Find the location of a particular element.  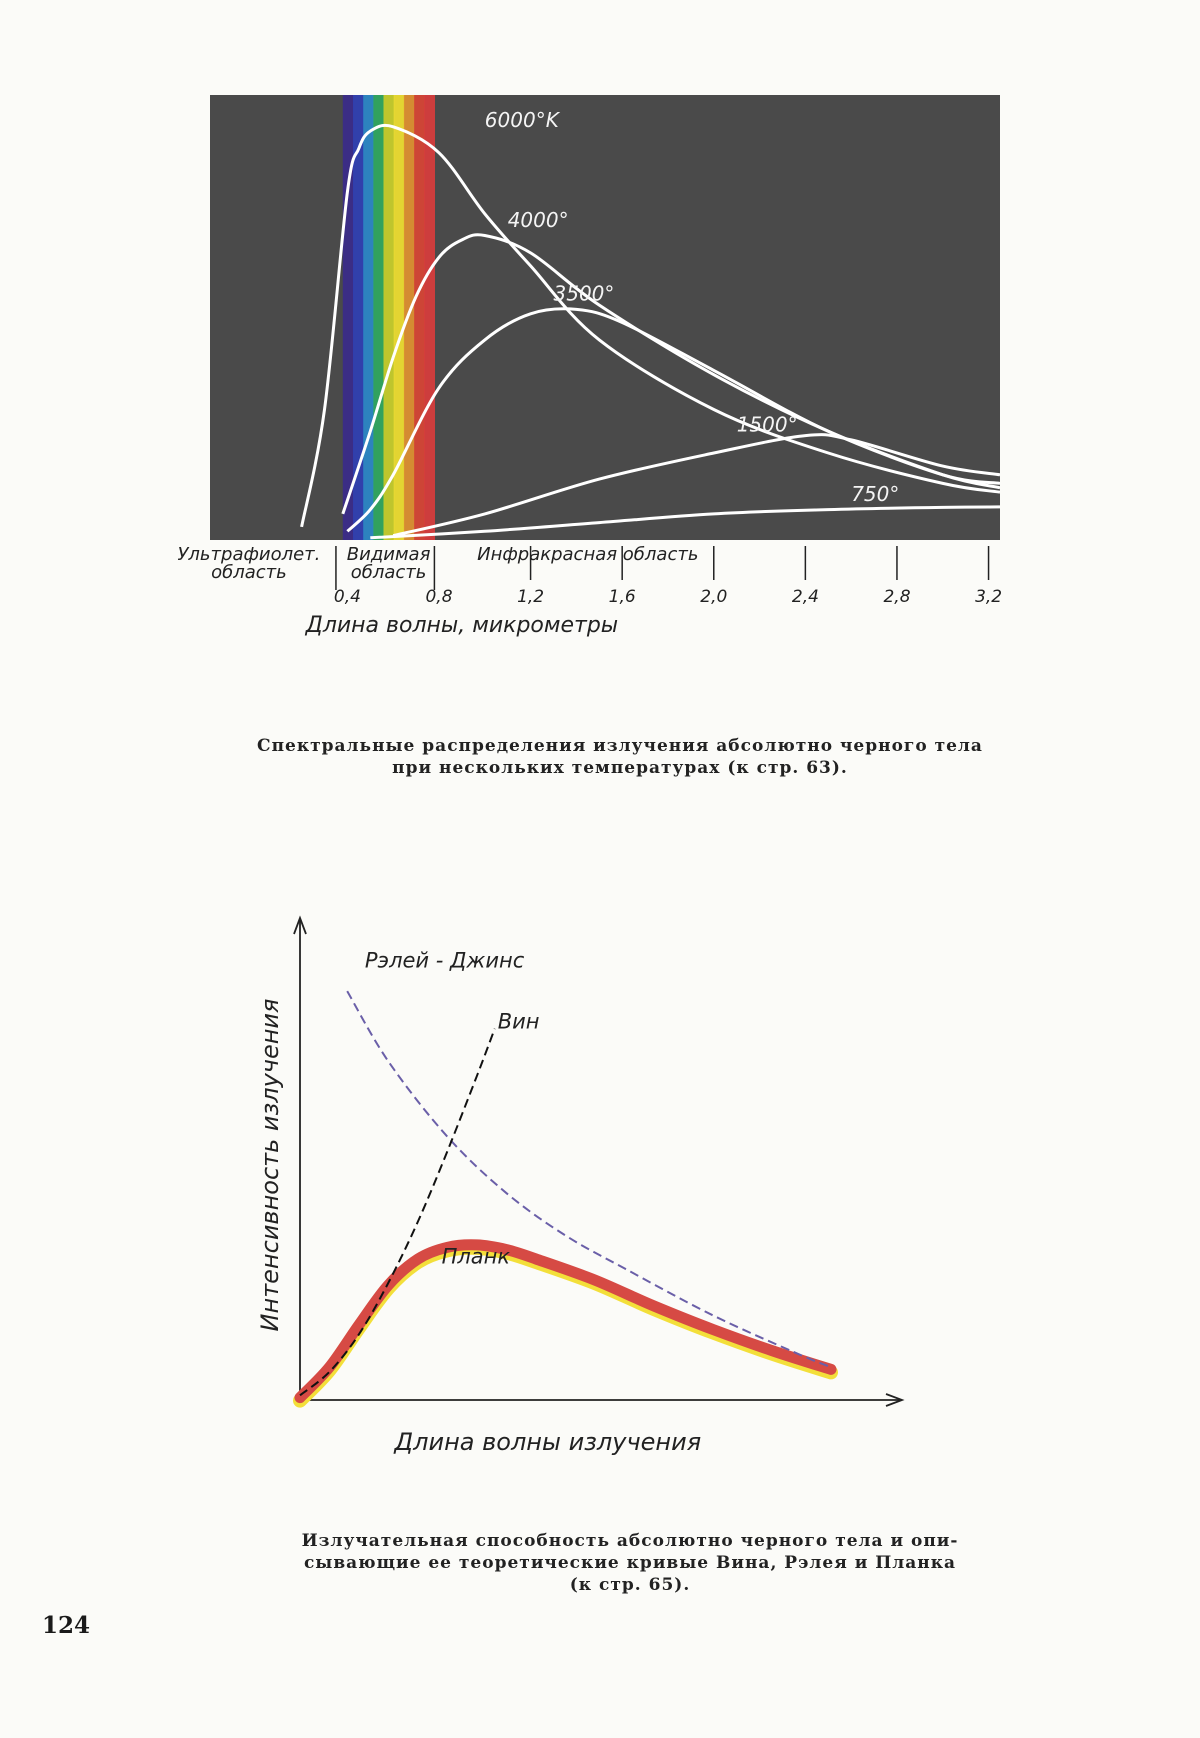

x-axis-label: Длина волны излучения is located at coordinates (547, 1442).